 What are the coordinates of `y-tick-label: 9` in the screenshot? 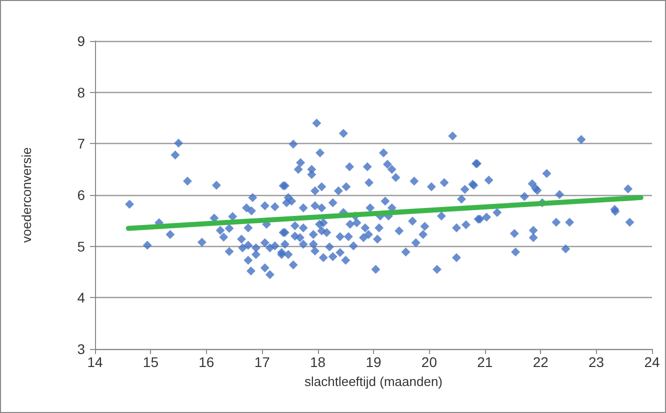 It's located at (81, 41).